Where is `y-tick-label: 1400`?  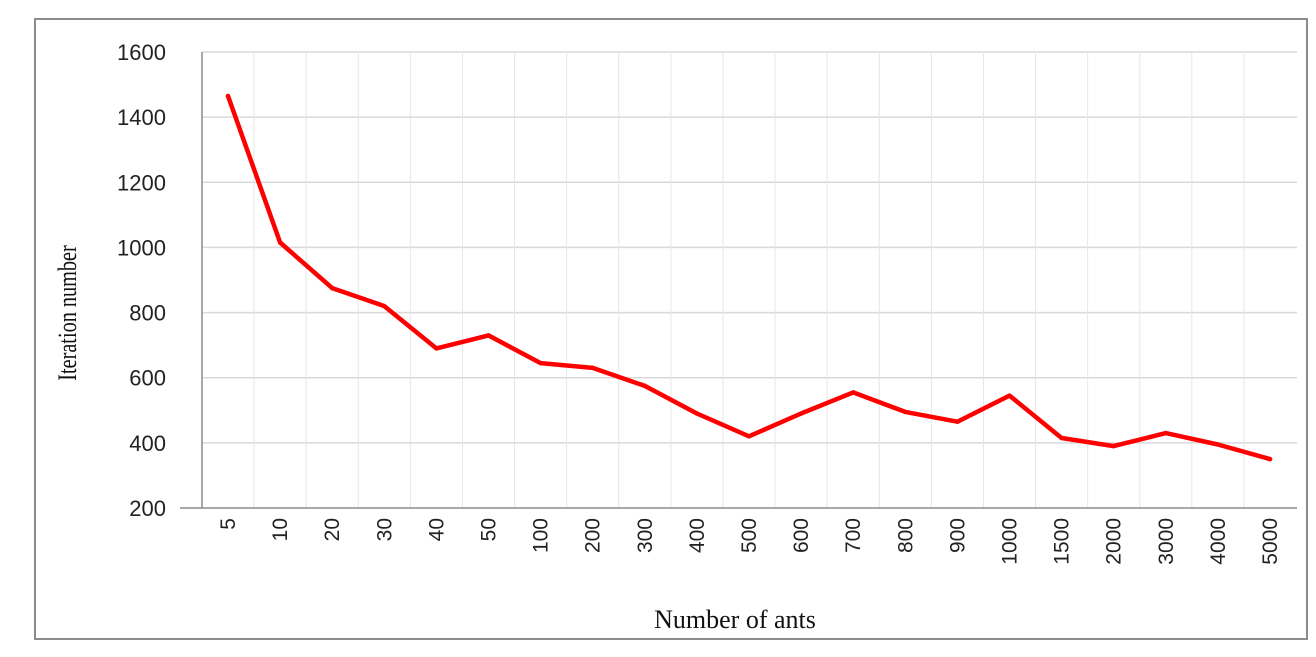
y-tick-label: 1400 is located at coordinates (141, 117).